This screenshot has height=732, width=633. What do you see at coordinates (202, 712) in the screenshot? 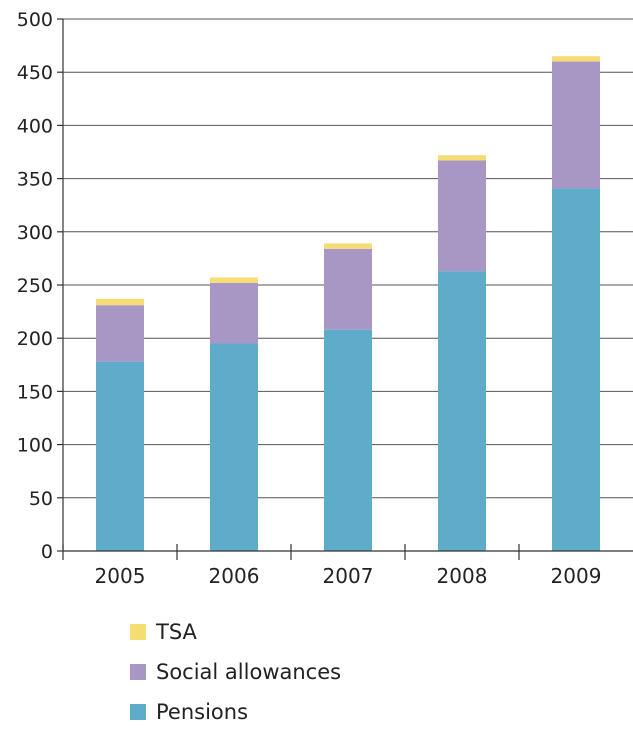
I see `legend-label-pensions: Pensions` at bounding box center [202, 712].